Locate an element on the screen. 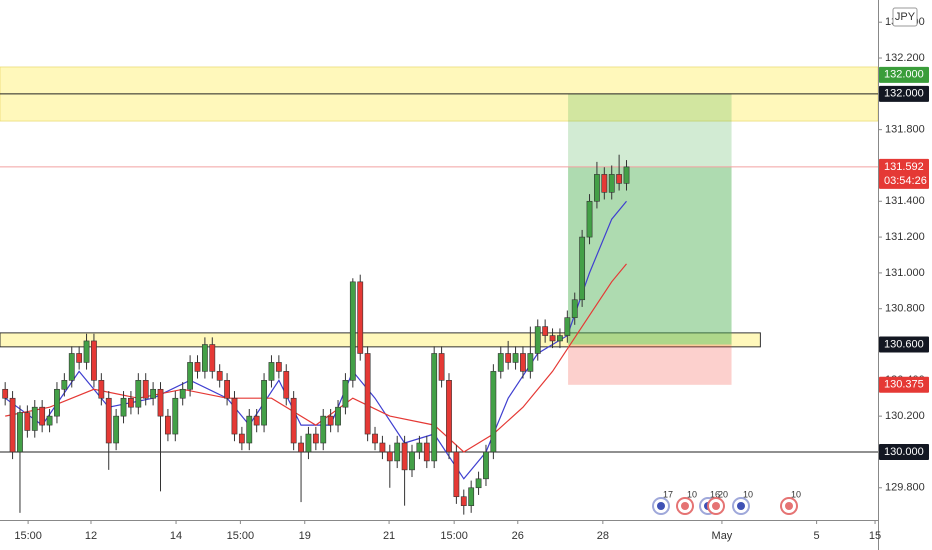 This screenshot has height=550, width=932. event-count: 16 is located at coordinates (715, 494).